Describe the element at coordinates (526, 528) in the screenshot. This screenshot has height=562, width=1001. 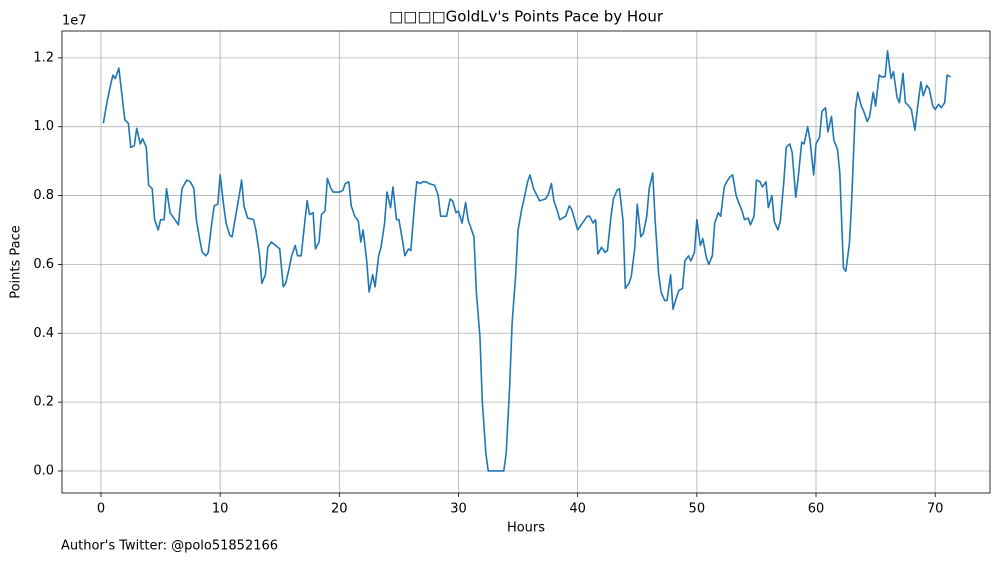
I see `x-axis-label: Hours` at that location.